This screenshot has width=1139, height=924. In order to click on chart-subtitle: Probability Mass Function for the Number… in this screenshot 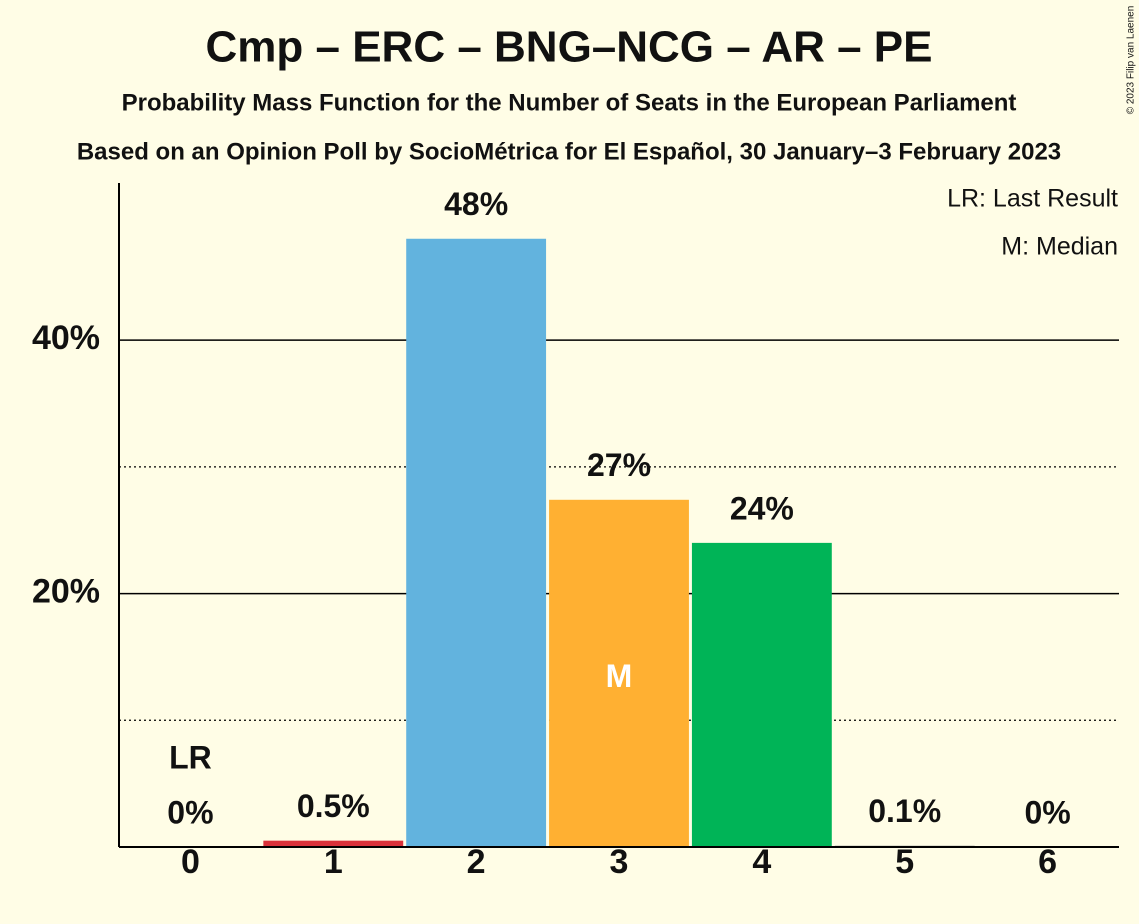, I will do `click(569, 102)`.